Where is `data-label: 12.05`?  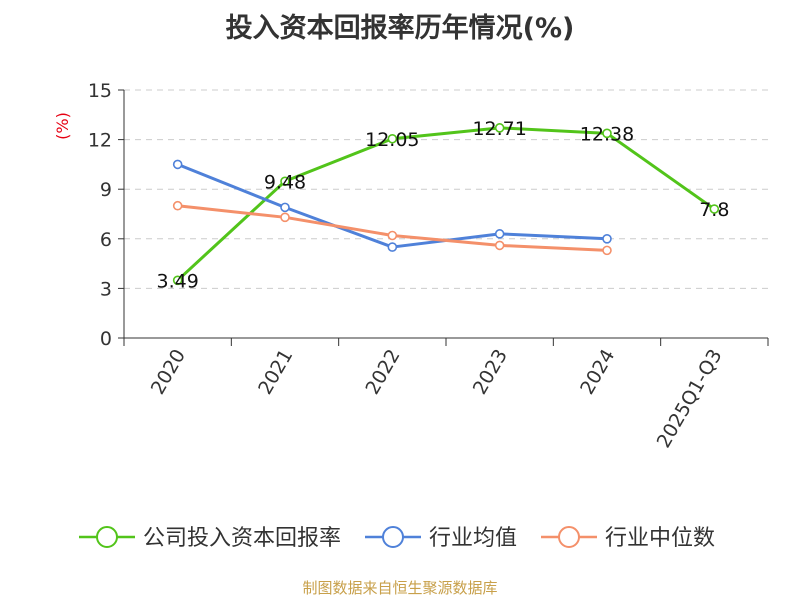
data-label: 12.05 is located at coordinates (392, 140).